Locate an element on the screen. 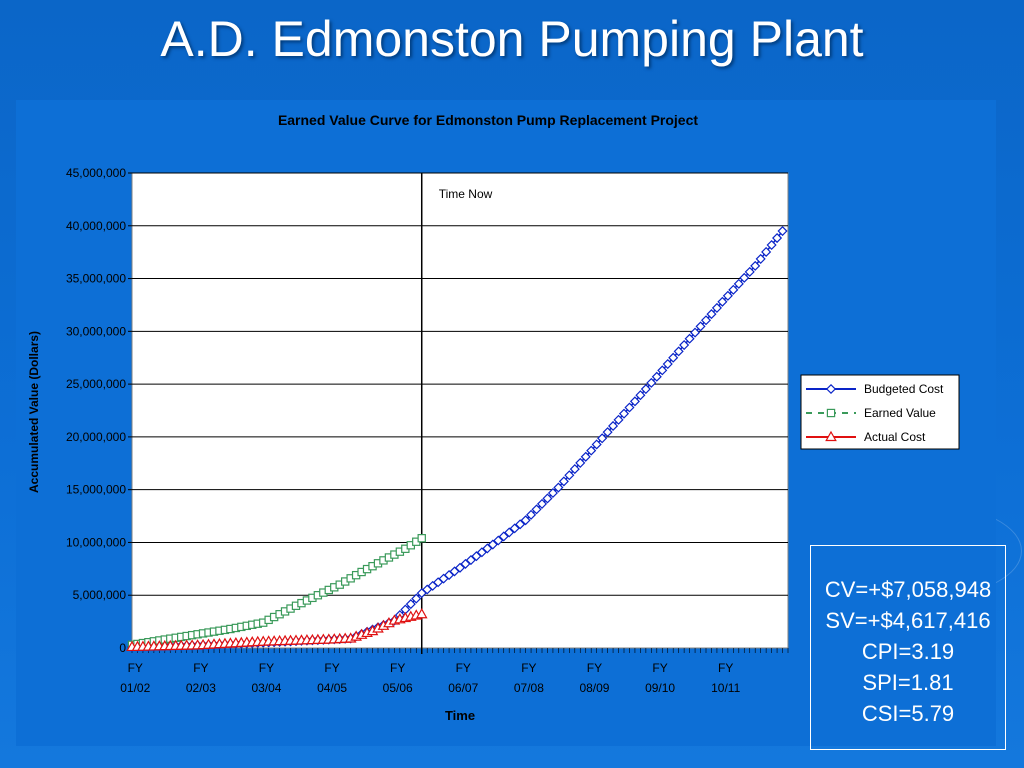 This screenshot has height=768, width=1024. series-actual-cost is located at coordinates (277, 630).